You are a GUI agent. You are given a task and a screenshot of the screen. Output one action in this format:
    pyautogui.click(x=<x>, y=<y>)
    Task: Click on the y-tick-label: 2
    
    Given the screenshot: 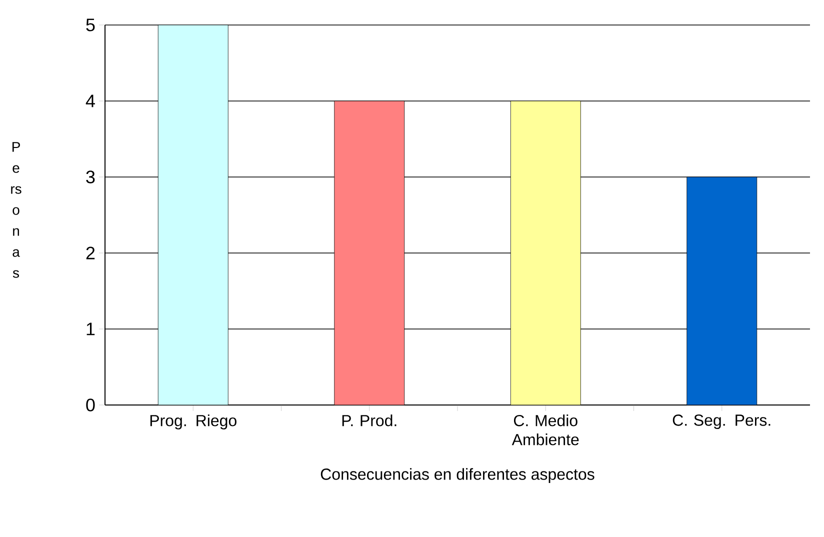 What is the action you would take?
    pyautogui.click(x=90, y=253)
    